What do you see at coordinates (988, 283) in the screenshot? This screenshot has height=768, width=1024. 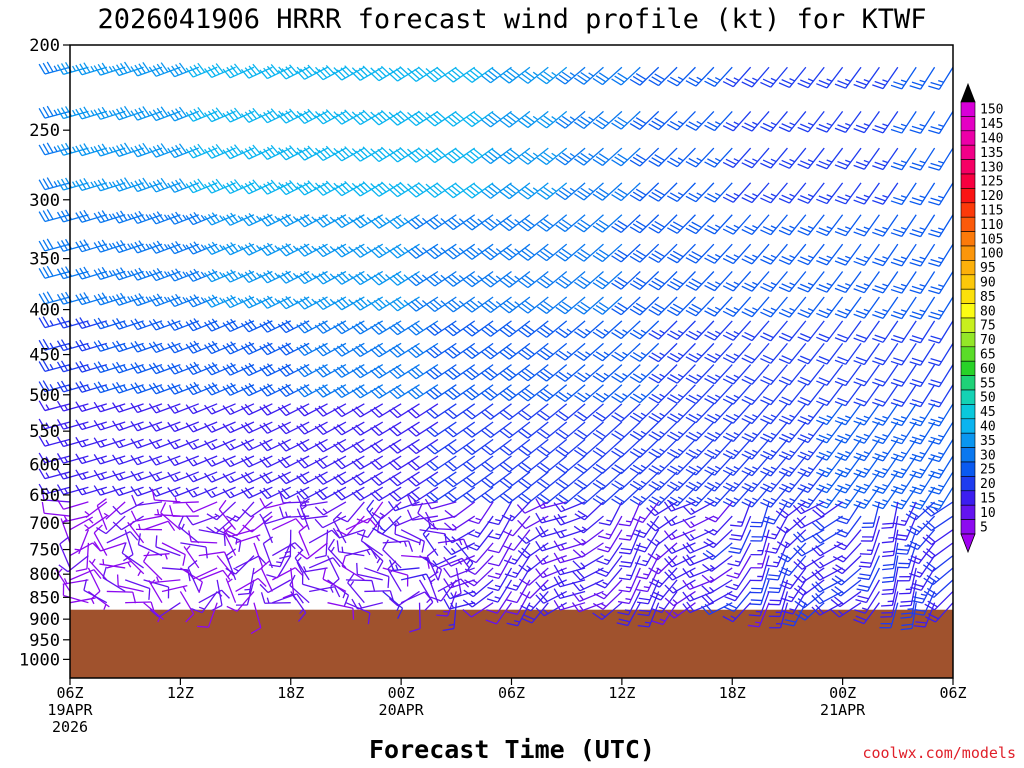 I see `colorbar-label: 90` at bounding box center [988, 283].